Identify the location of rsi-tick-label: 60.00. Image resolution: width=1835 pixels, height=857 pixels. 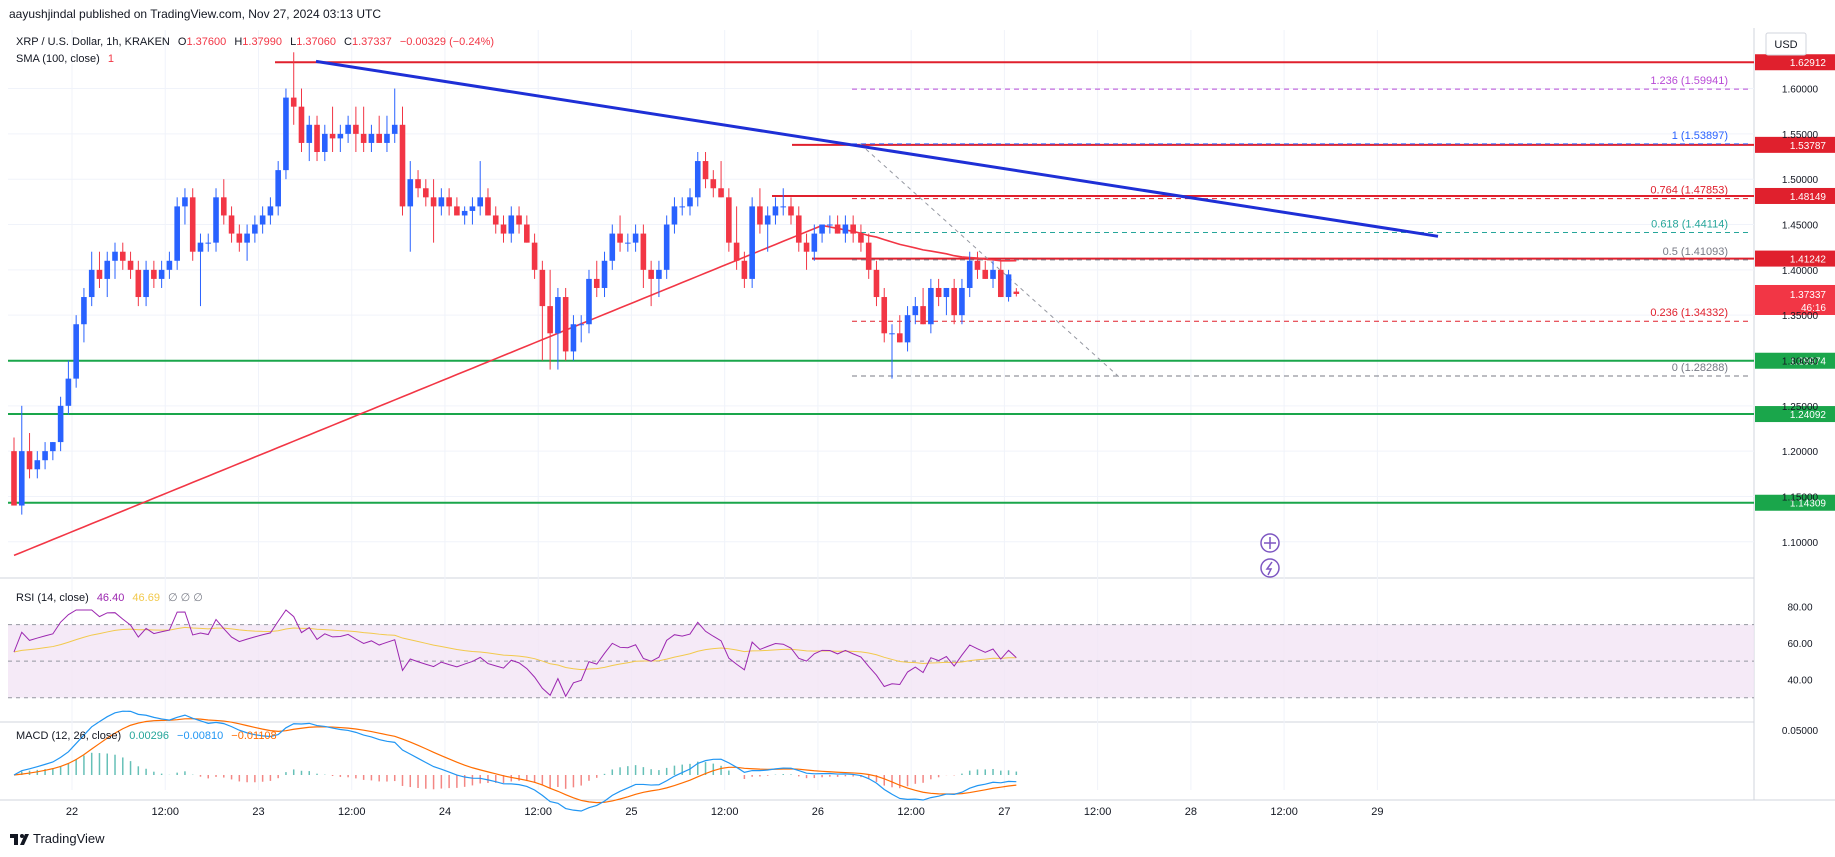
(1799, 644).